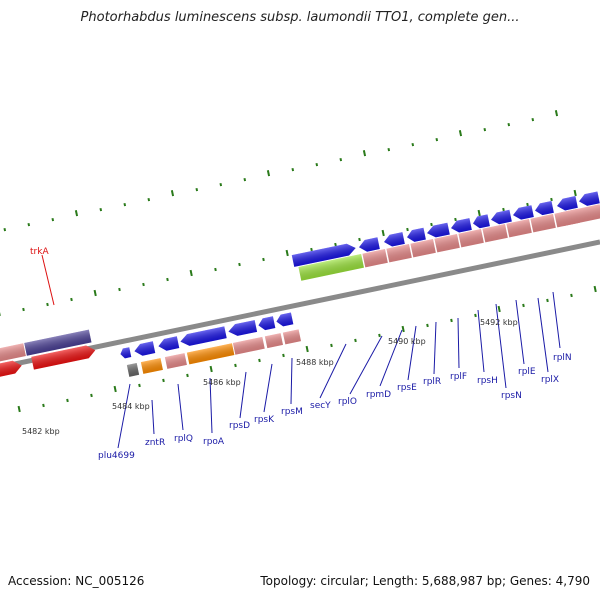 This screenshot has width=600, height=600. I want to click on gene-label-rpsM: rpsM, so click(292, 412).